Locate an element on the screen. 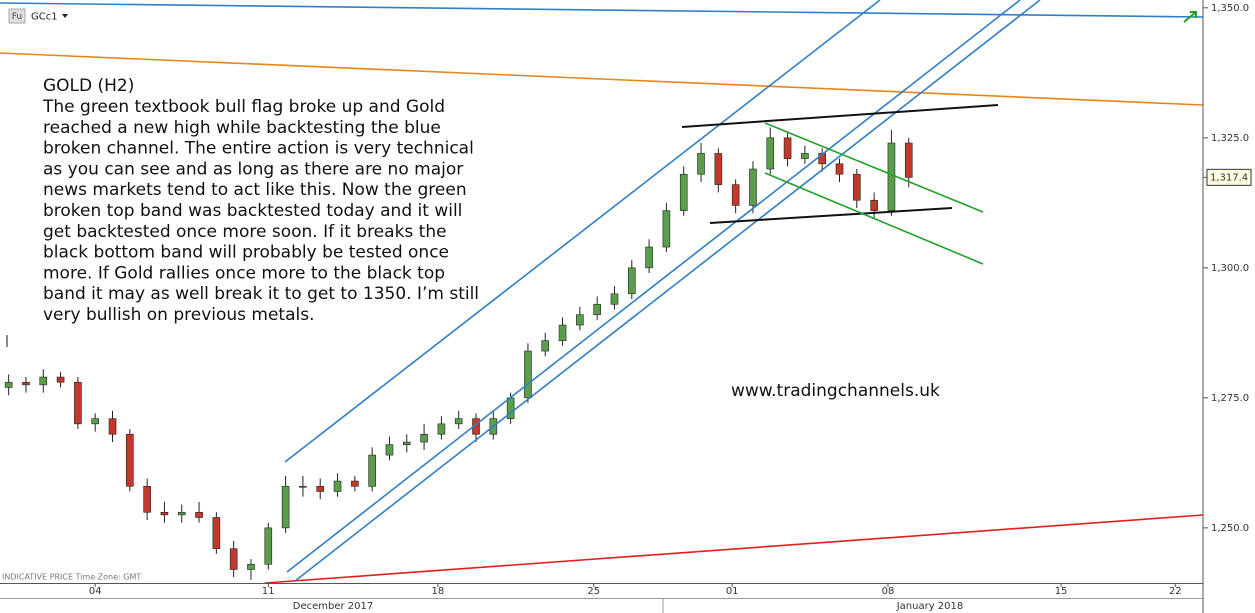 The width and height of the screenshot is (1255, 613). x-tick-label: 04 is located at coordinates (95, 591).